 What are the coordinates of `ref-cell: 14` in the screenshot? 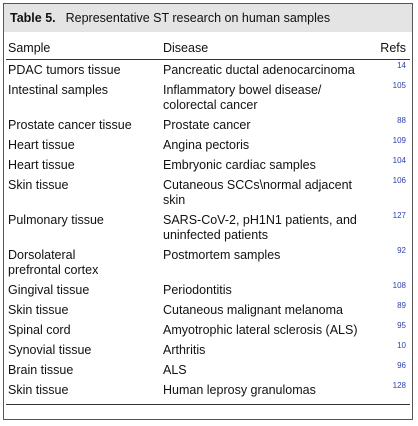 It's located at (401, 65).